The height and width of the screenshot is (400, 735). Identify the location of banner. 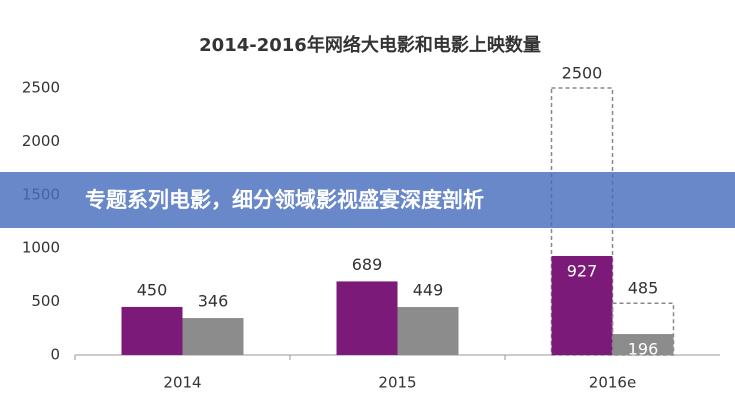
(367, 200).